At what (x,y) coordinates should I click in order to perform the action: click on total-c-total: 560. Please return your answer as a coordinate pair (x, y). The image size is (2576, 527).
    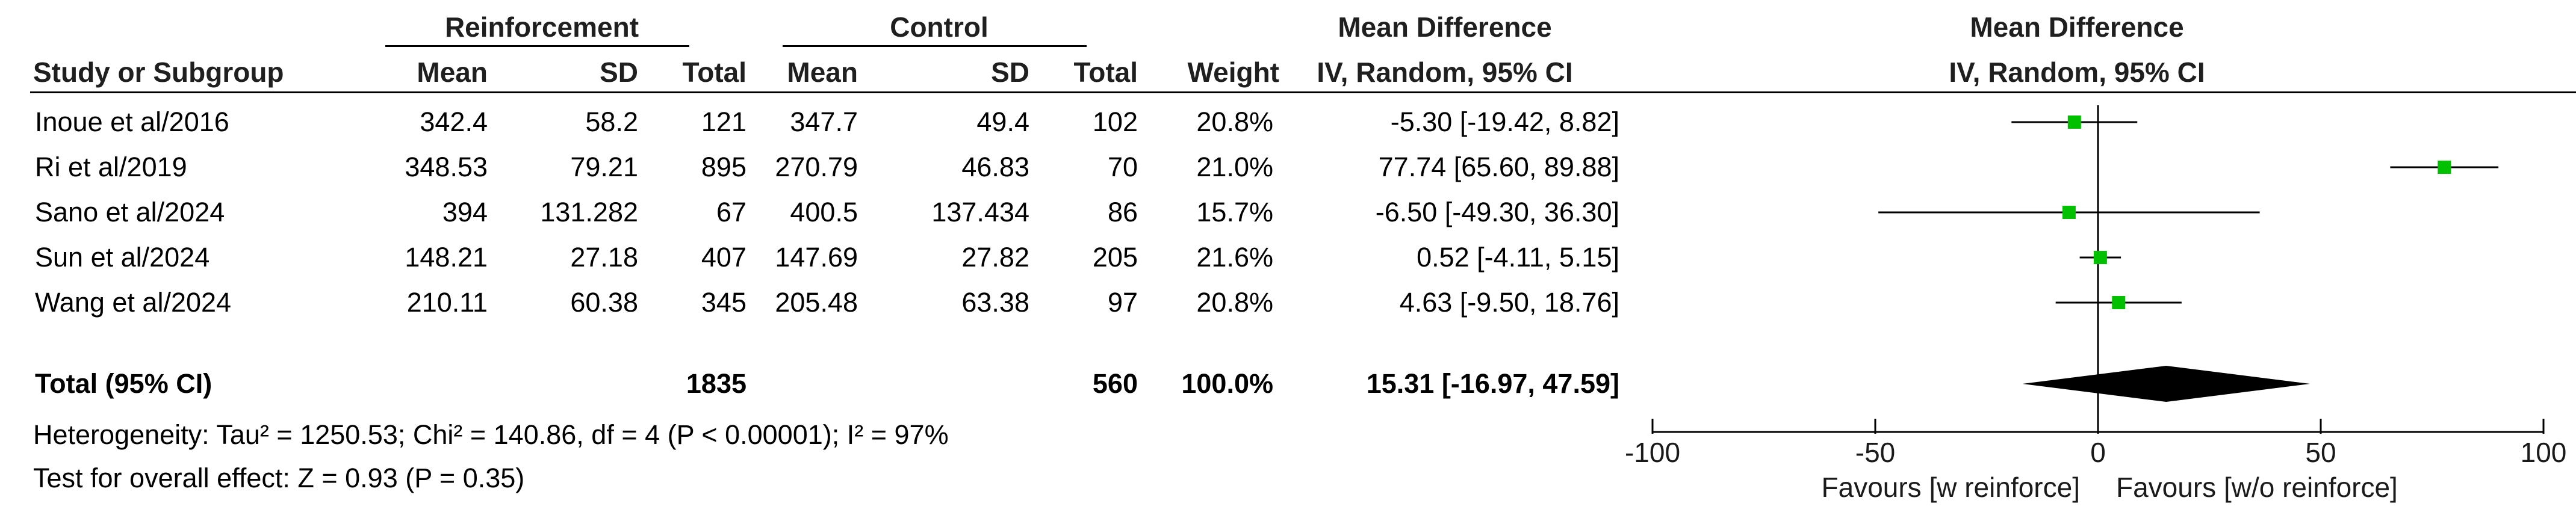
    Looking at the image, I should click on (1115, 384).